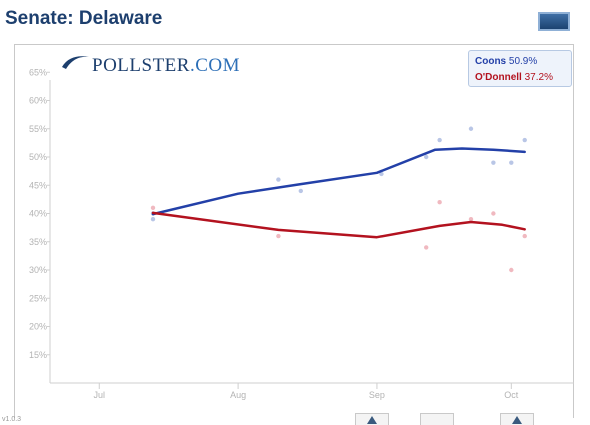 The height and width of the screenshot is (425, 590). Describe the element at coordinates (38, 214) in the screenshot. I see `y-tick-label: 40%` at that location.